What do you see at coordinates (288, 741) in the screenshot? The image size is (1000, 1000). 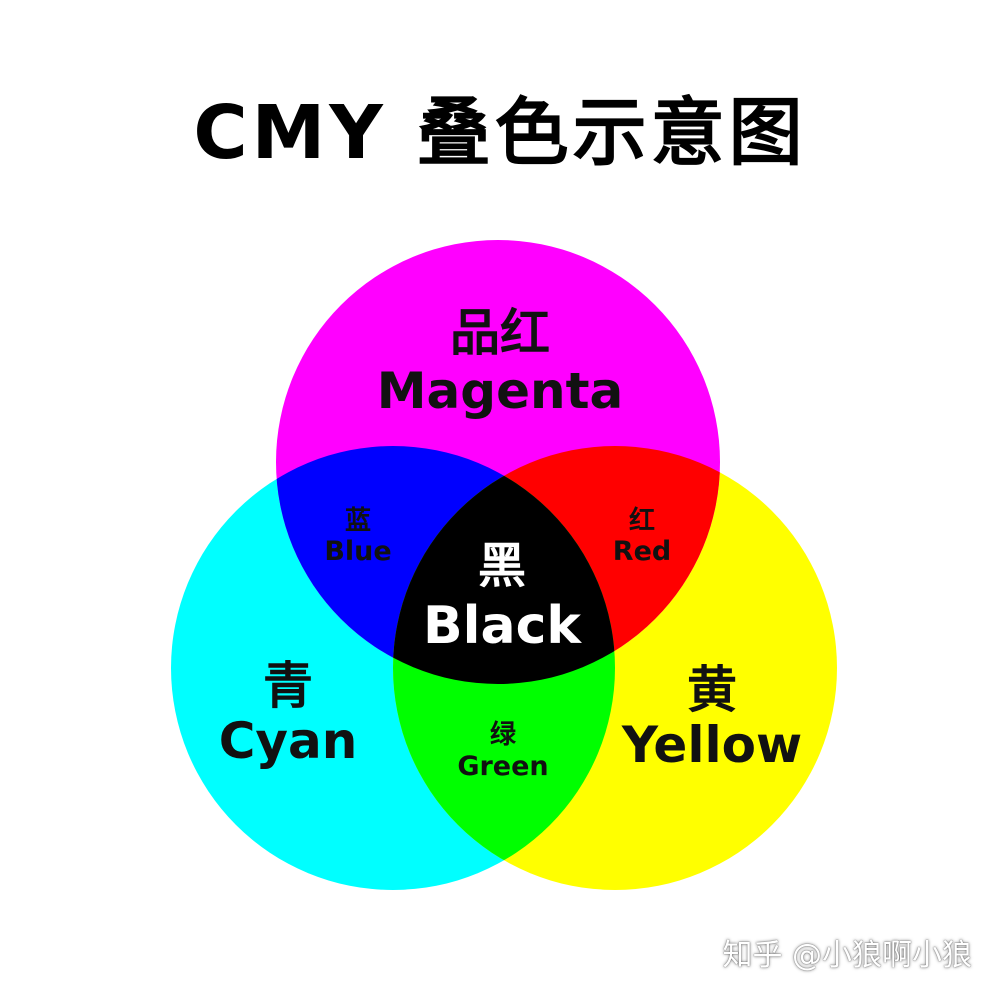 I see `cyan-label-en: Cyan` at bounding box center [288, 741].